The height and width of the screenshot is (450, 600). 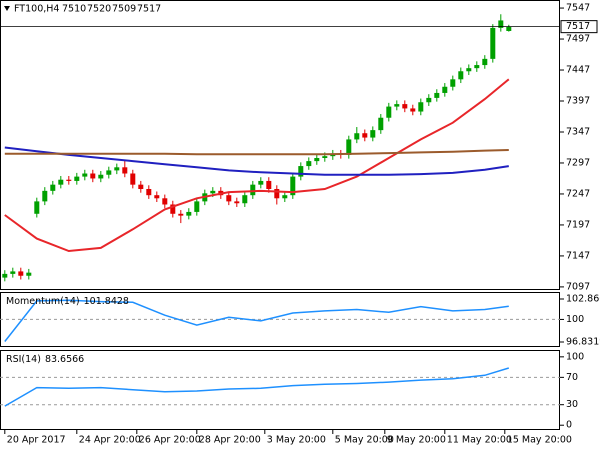 I want to click on y-tick-label: 70, so click(x=572, y=377).